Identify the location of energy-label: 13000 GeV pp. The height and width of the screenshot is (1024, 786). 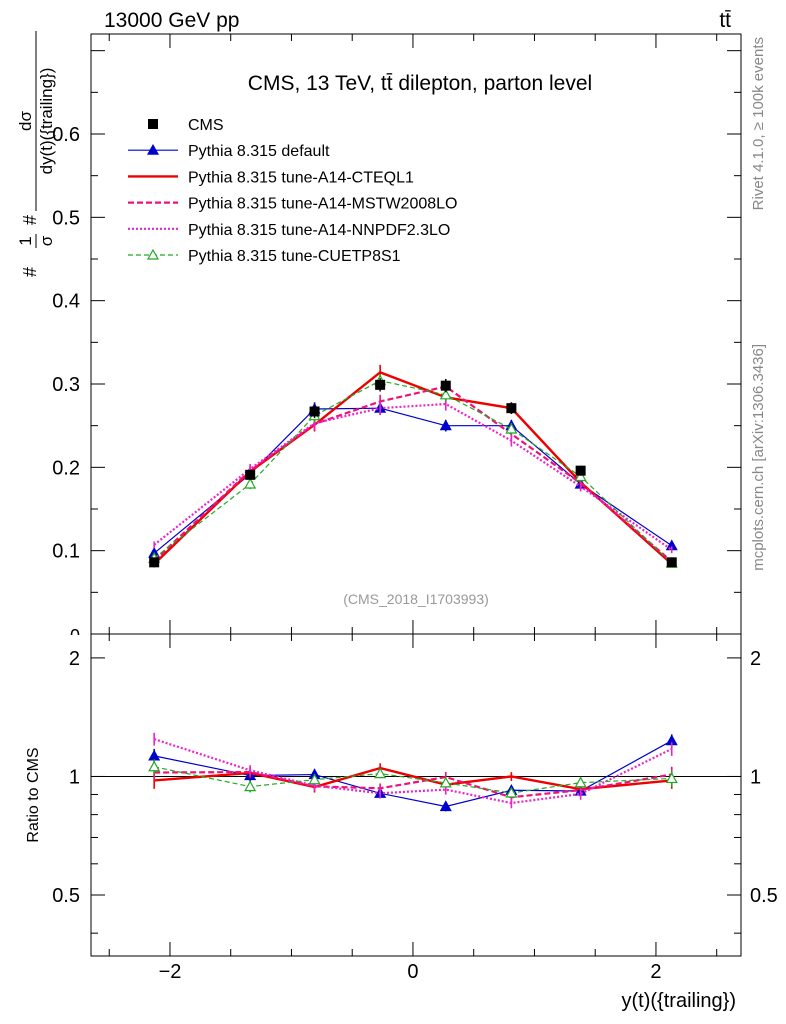
(171, 20).